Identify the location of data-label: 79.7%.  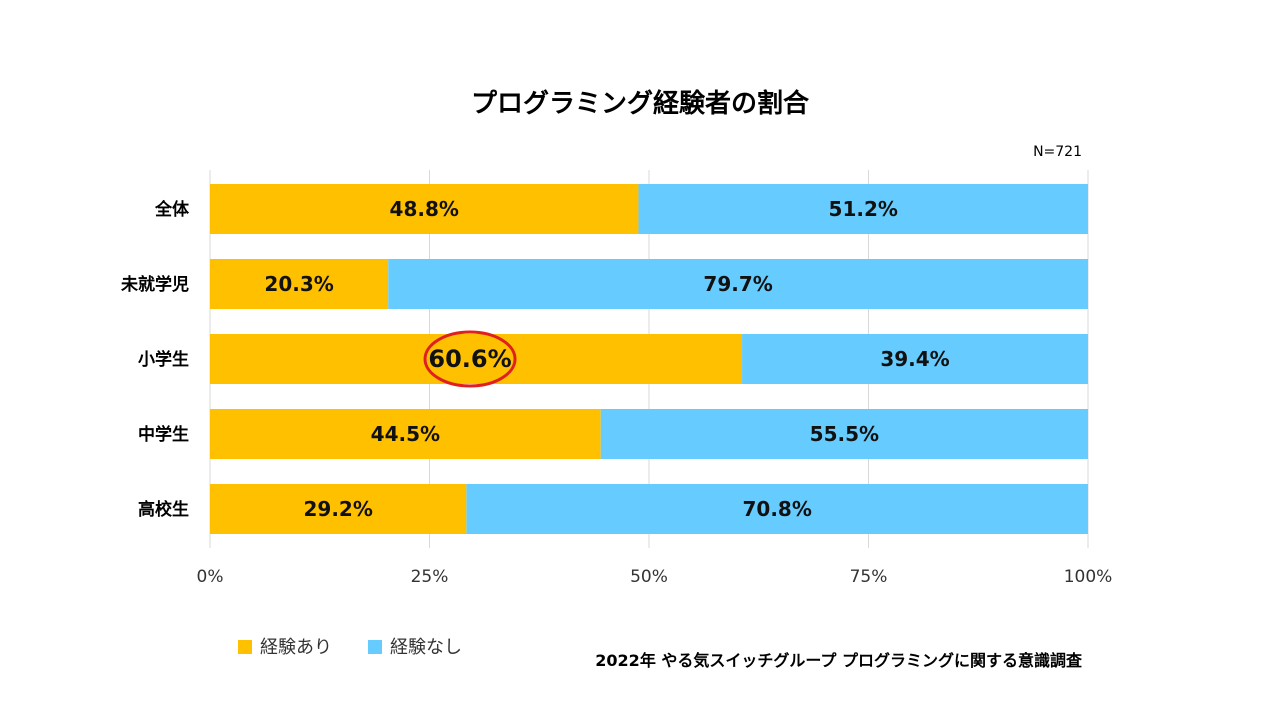
(737, 284).